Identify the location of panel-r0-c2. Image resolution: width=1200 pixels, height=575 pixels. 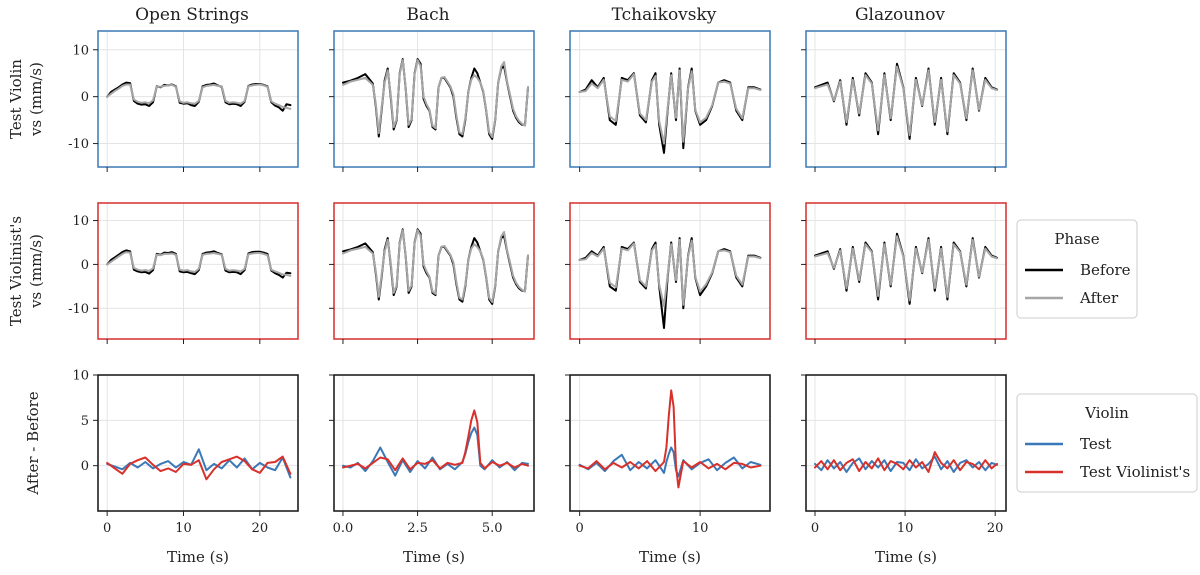
(668, 101).